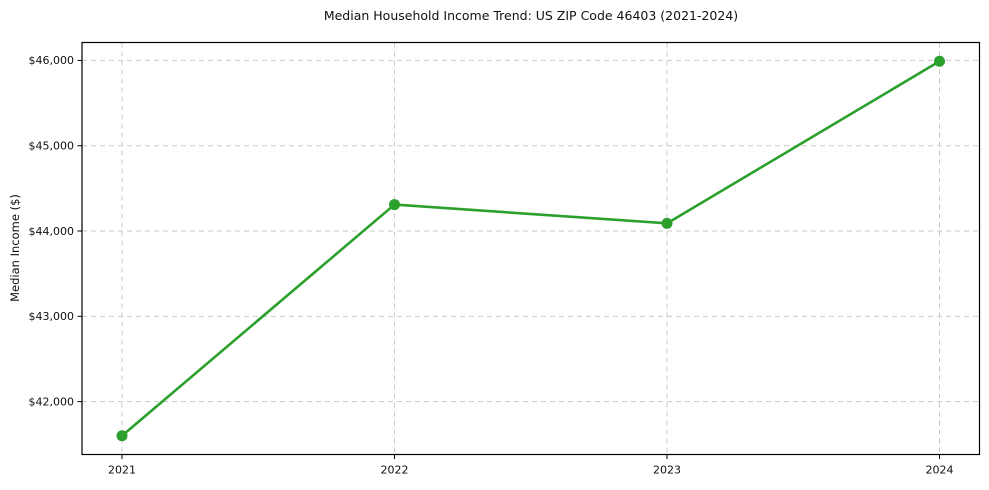 The image size is (989, 490). What do you see at coordinates (122, 470) in the screenshot?
I see `x-tick-label: 2021` at bounding box center [122, 470].